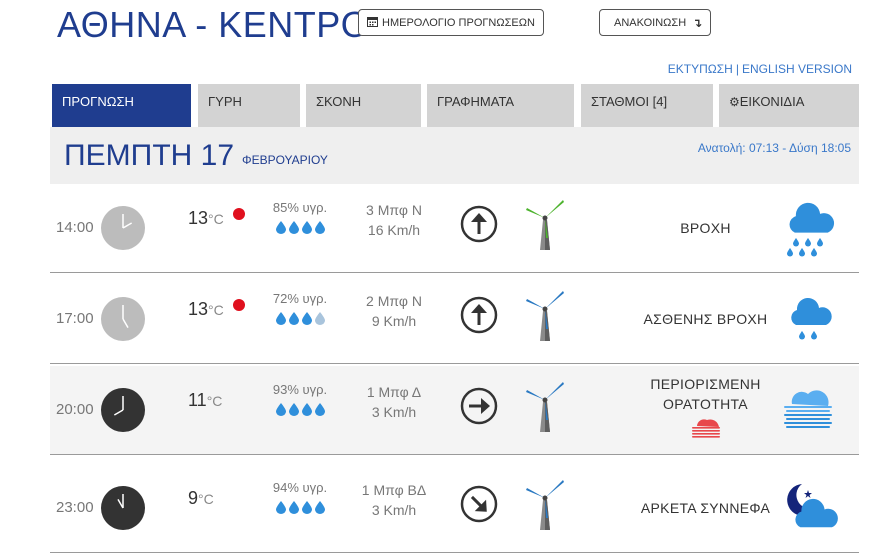 The width and height of the screenshot is (880, 557). I want to click on humidity: 85% υγρ., so click(300, 218).